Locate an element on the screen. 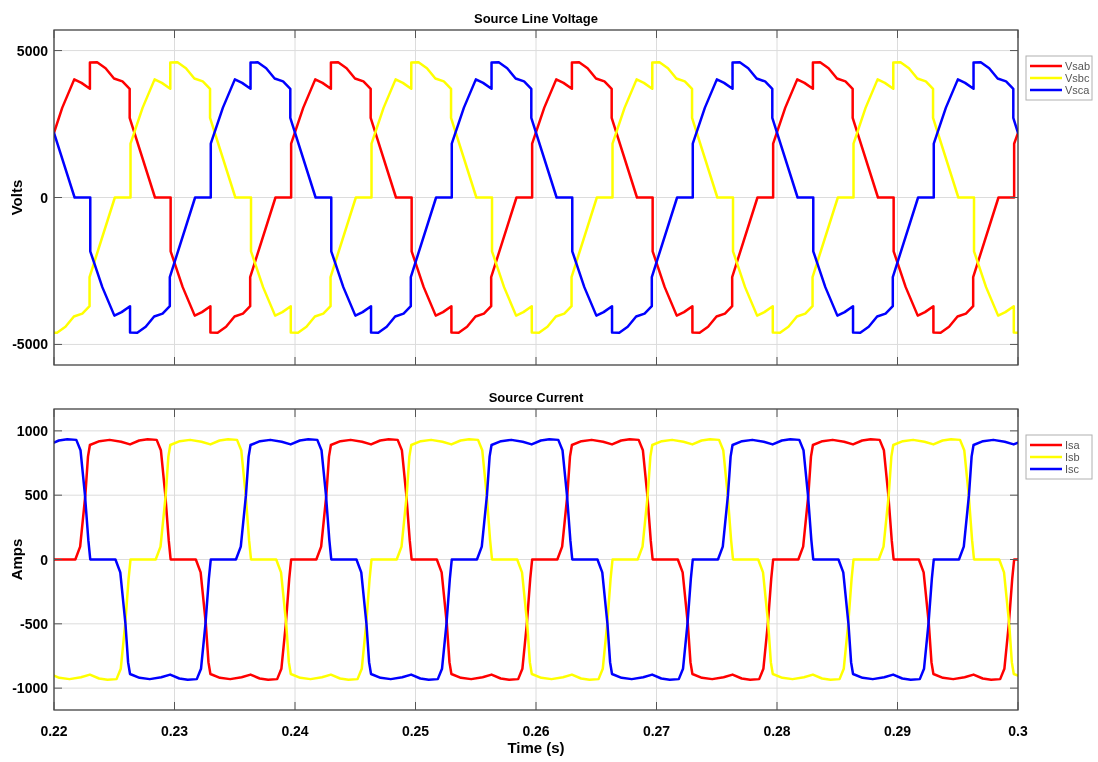 Image resolution: width=1098 pixels, height=762 pixels. x-tick-label: 0.24 is located at coordinates (295, 731).